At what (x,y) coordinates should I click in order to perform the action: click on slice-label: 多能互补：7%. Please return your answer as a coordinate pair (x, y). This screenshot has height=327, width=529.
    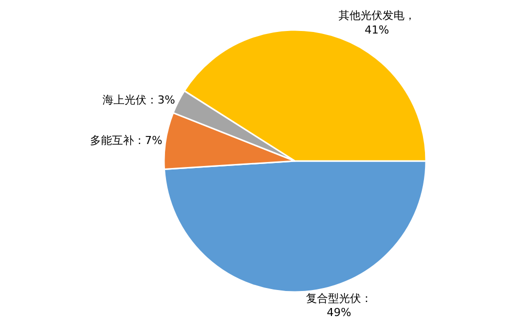
    Looking at the image, I should click on (126, 140).